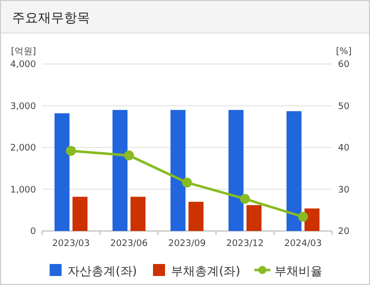 Image resolution: width=370 pixels, height=285 pixels. I want to click on y2-tick-label: 50, so click(344, 107).